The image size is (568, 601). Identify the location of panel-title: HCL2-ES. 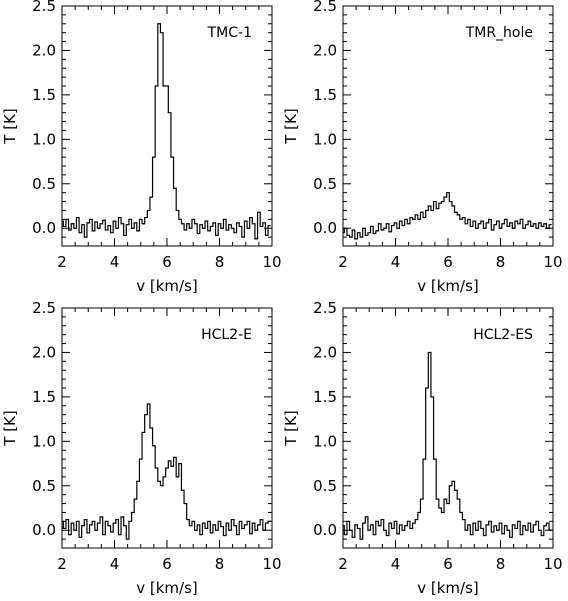
(503, 335).